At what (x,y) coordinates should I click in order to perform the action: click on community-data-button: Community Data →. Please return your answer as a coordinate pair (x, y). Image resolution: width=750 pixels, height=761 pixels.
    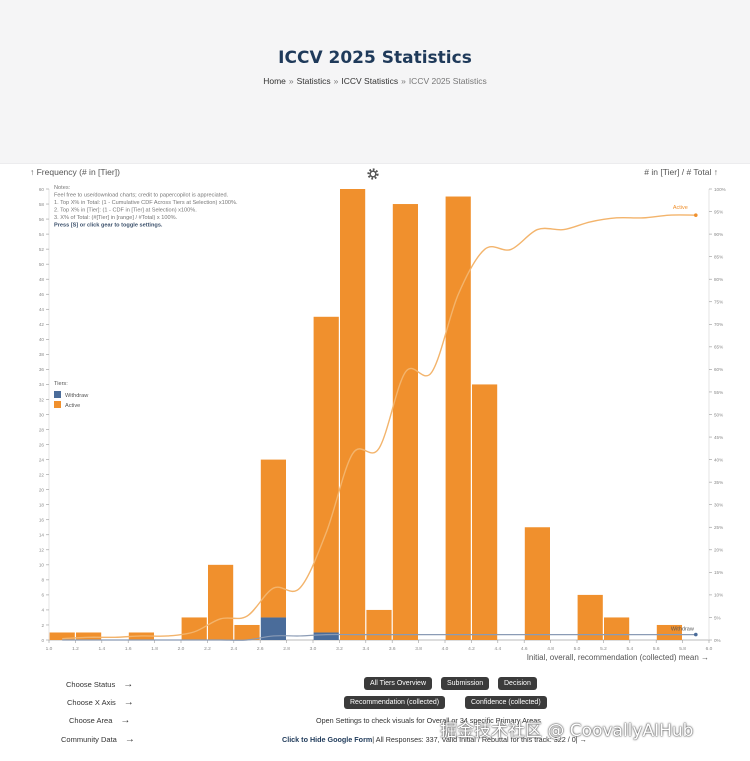
    Looking at the image, I should click on (98, 739).